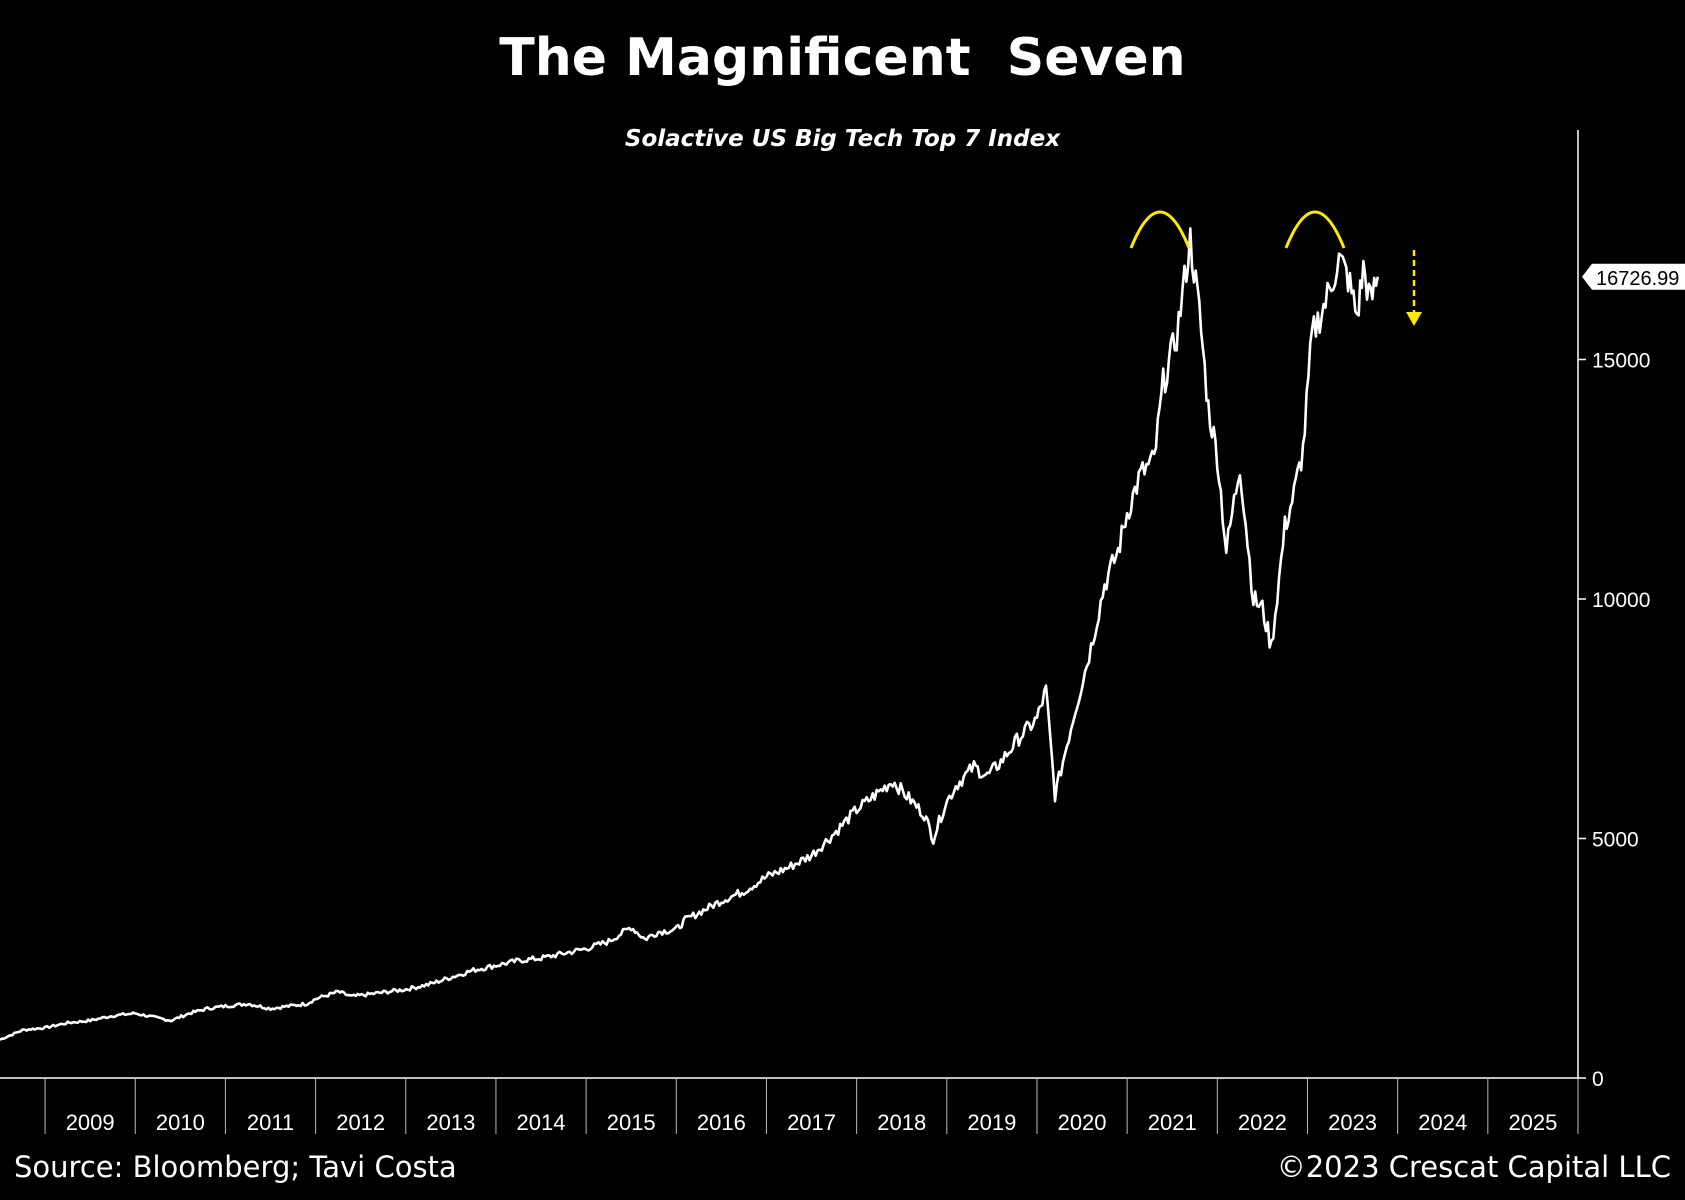 The width and height of the screenshot is (1685, 1200). I want to click on x-tick-label: 2015, so click(631, 1122).